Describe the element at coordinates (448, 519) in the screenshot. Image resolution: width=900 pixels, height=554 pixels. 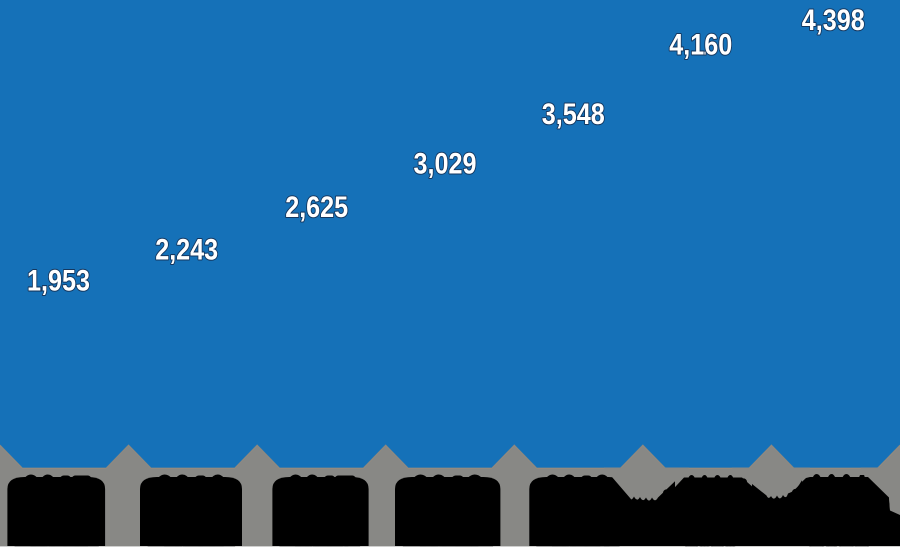
I see `svg-text: 2018` at that location.